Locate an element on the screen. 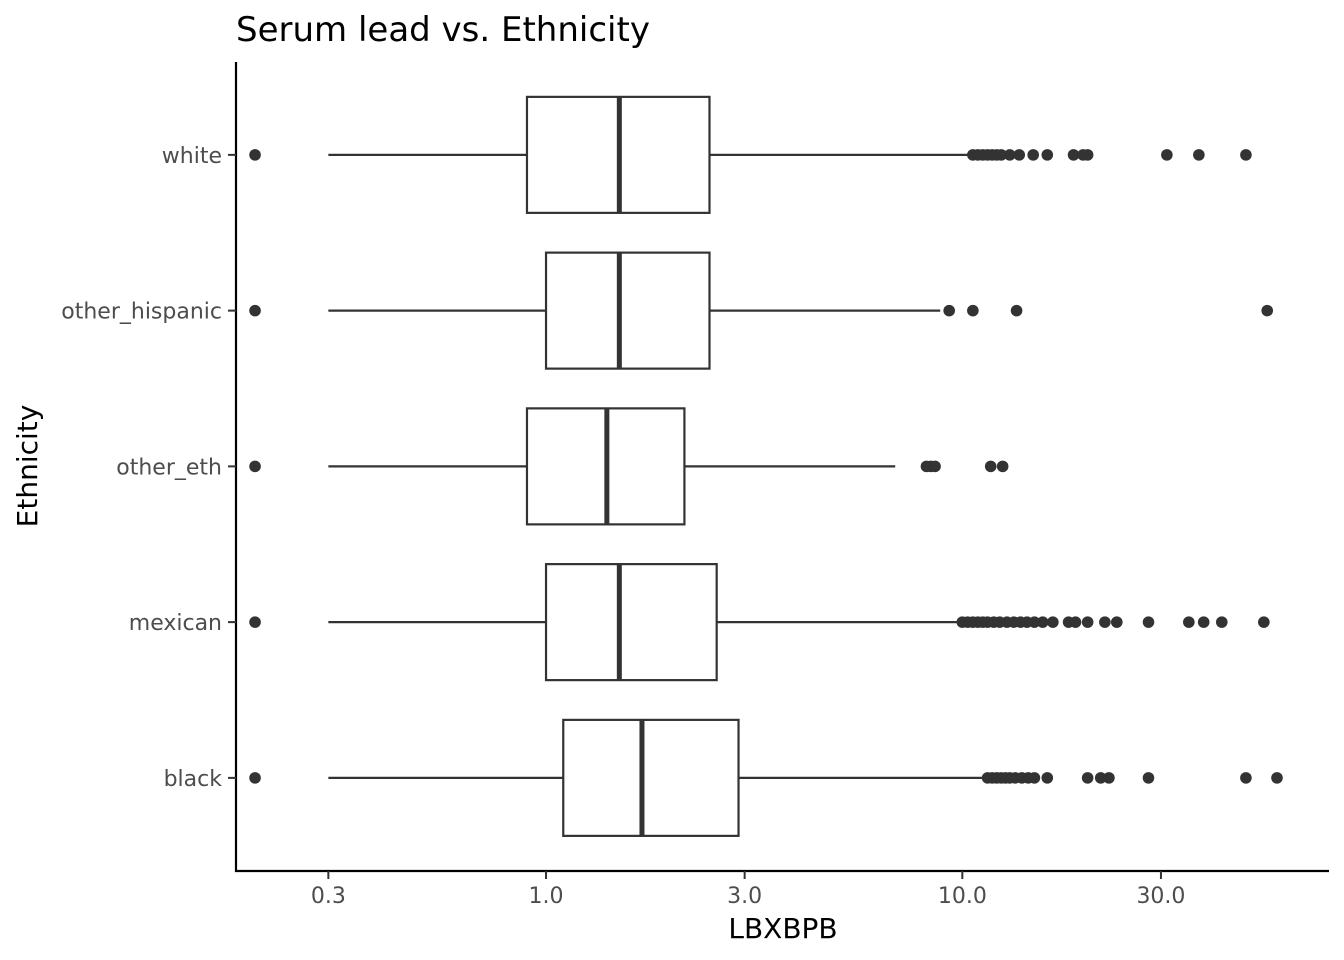 Image resolution: width=1344 pixels, height=960 pixels. box-group-white is located at coordinates (750, 155).